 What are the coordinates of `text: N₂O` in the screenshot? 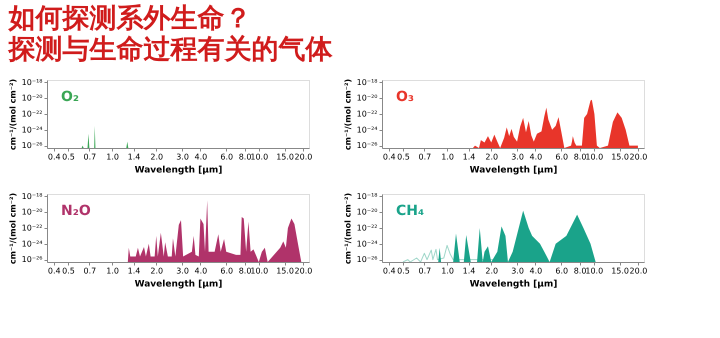 It's located at (76, 211).